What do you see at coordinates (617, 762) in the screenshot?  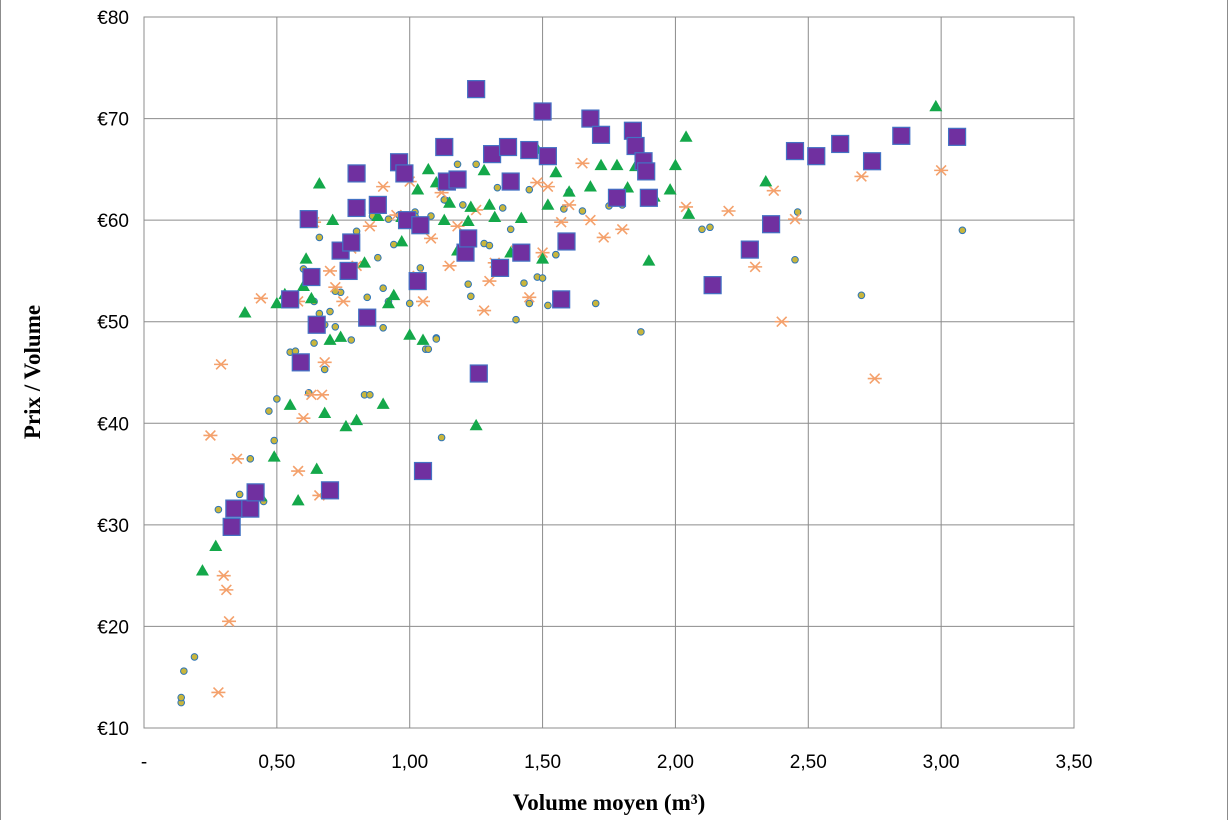 I see `x-axis-ticks: - 0,50 1,00 1,50 2,00 2,50 3,00 3,50` at bounding box center [617, 762].